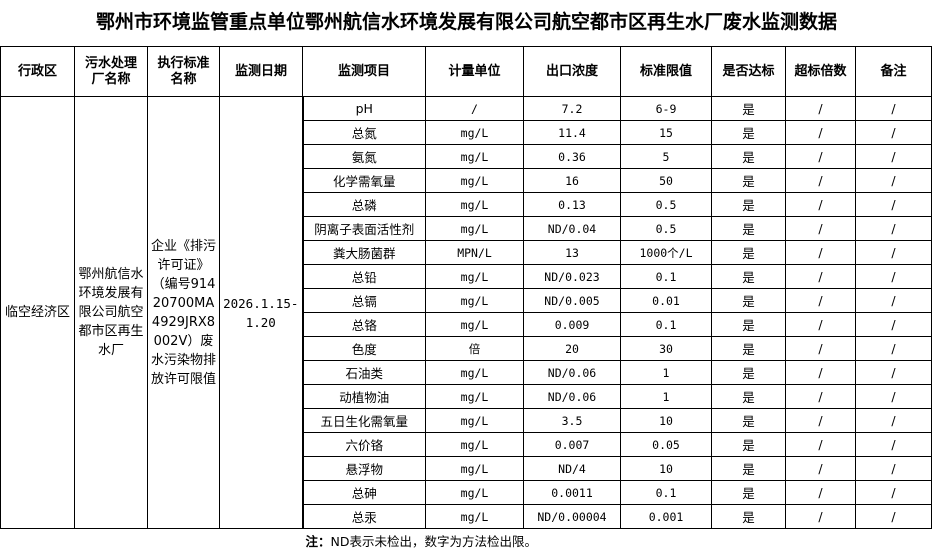  Describe the element at coordinates (363, 348) in the screenshot. I see `cell-monitor-item: 色度` at that location.